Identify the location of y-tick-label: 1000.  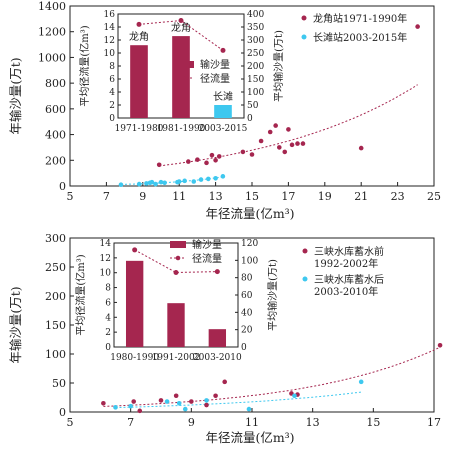
(52, 57).